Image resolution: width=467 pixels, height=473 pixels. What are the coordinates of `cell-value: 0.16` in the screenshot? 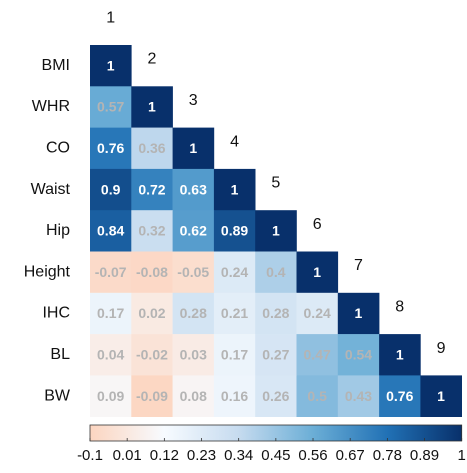 It's located at (234, 396).